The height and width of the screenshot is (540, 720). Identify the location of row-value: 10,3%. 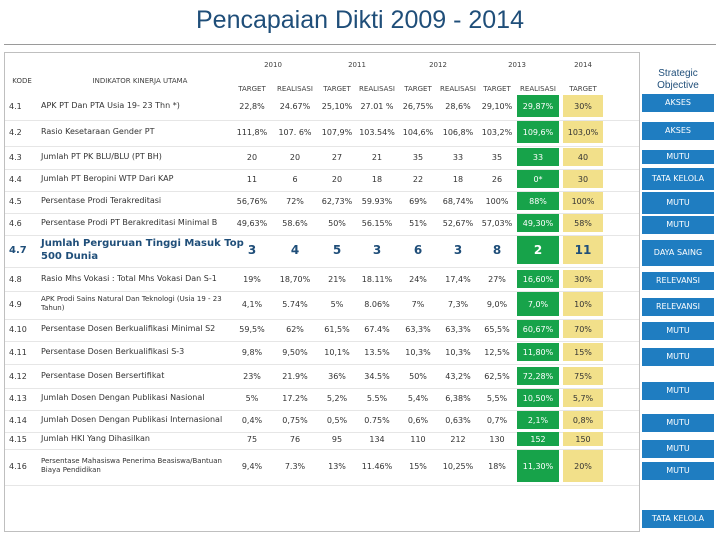
(458, 352).